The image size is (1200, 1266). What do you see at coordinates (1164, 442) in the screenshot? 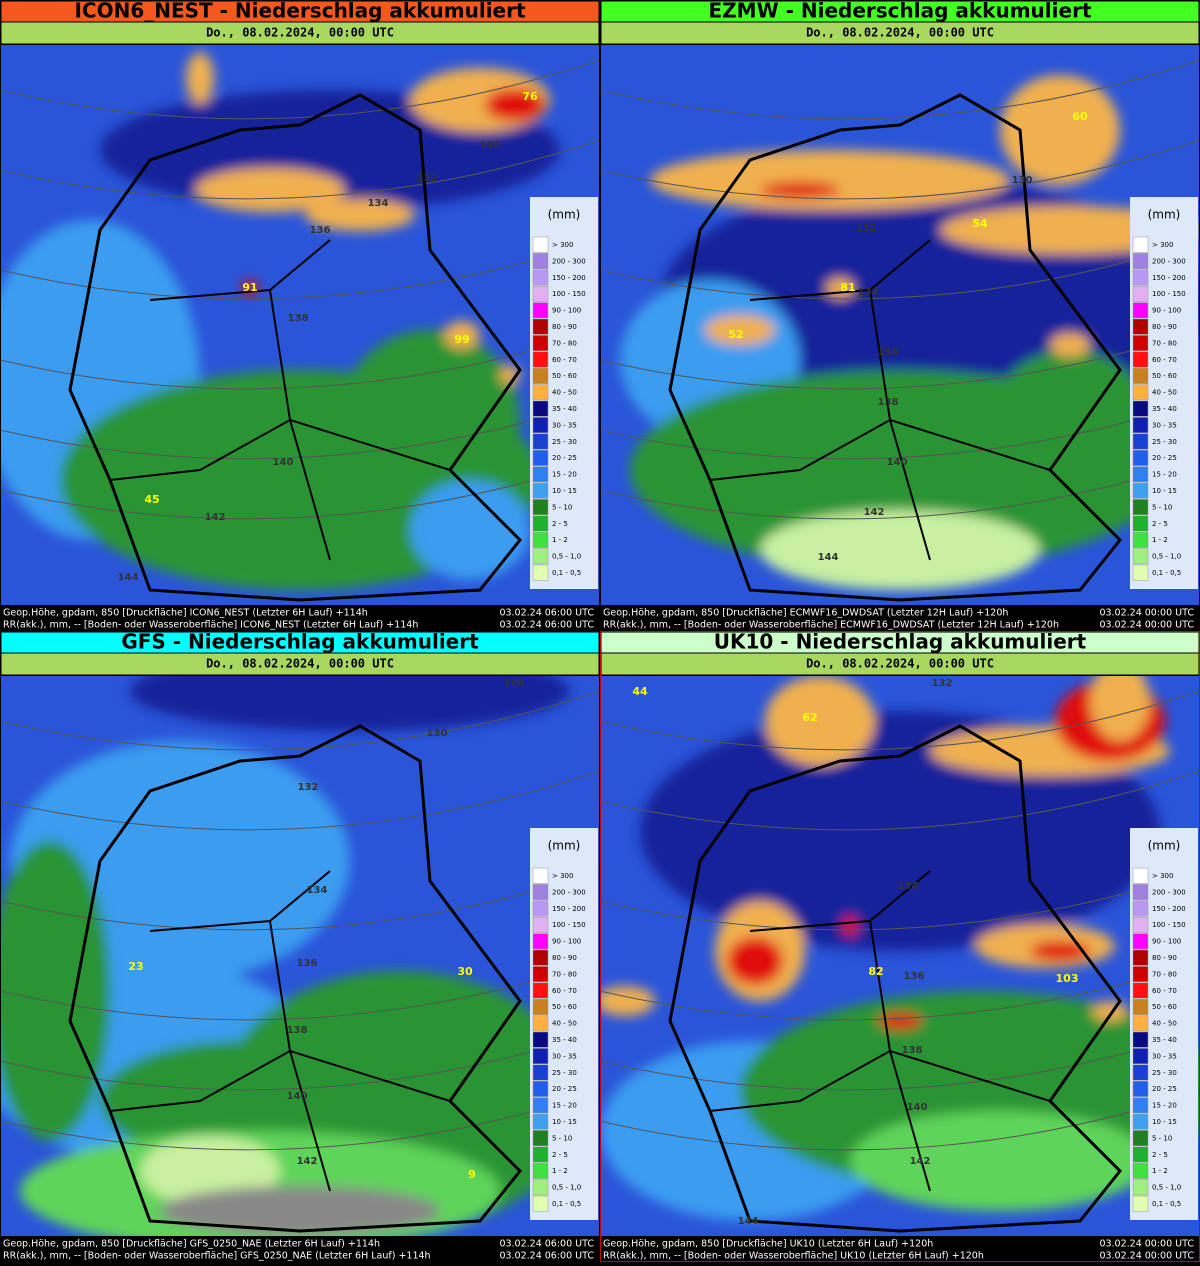
I see `legend-label: 25 - 30` at bounding box center [1164, 442].